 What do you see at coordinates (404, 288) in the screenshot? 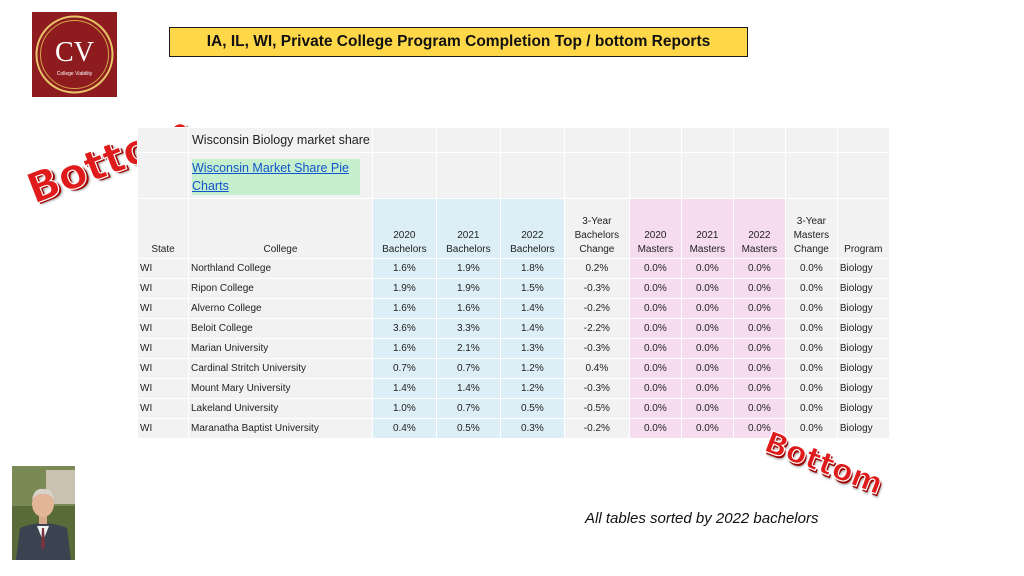
I see `bachelors-2020-cell: 1.9%` at bounding box center [404, 288].